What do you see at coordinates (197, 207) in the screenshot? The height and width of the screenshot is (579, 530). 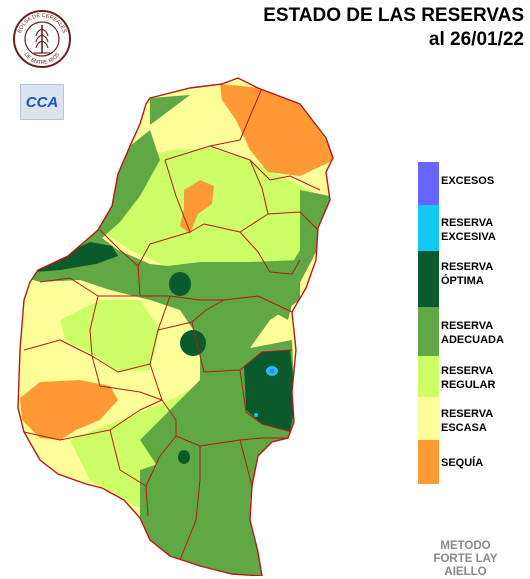 I see `zone-sequia-center-north` at bounding box center [197, 207].